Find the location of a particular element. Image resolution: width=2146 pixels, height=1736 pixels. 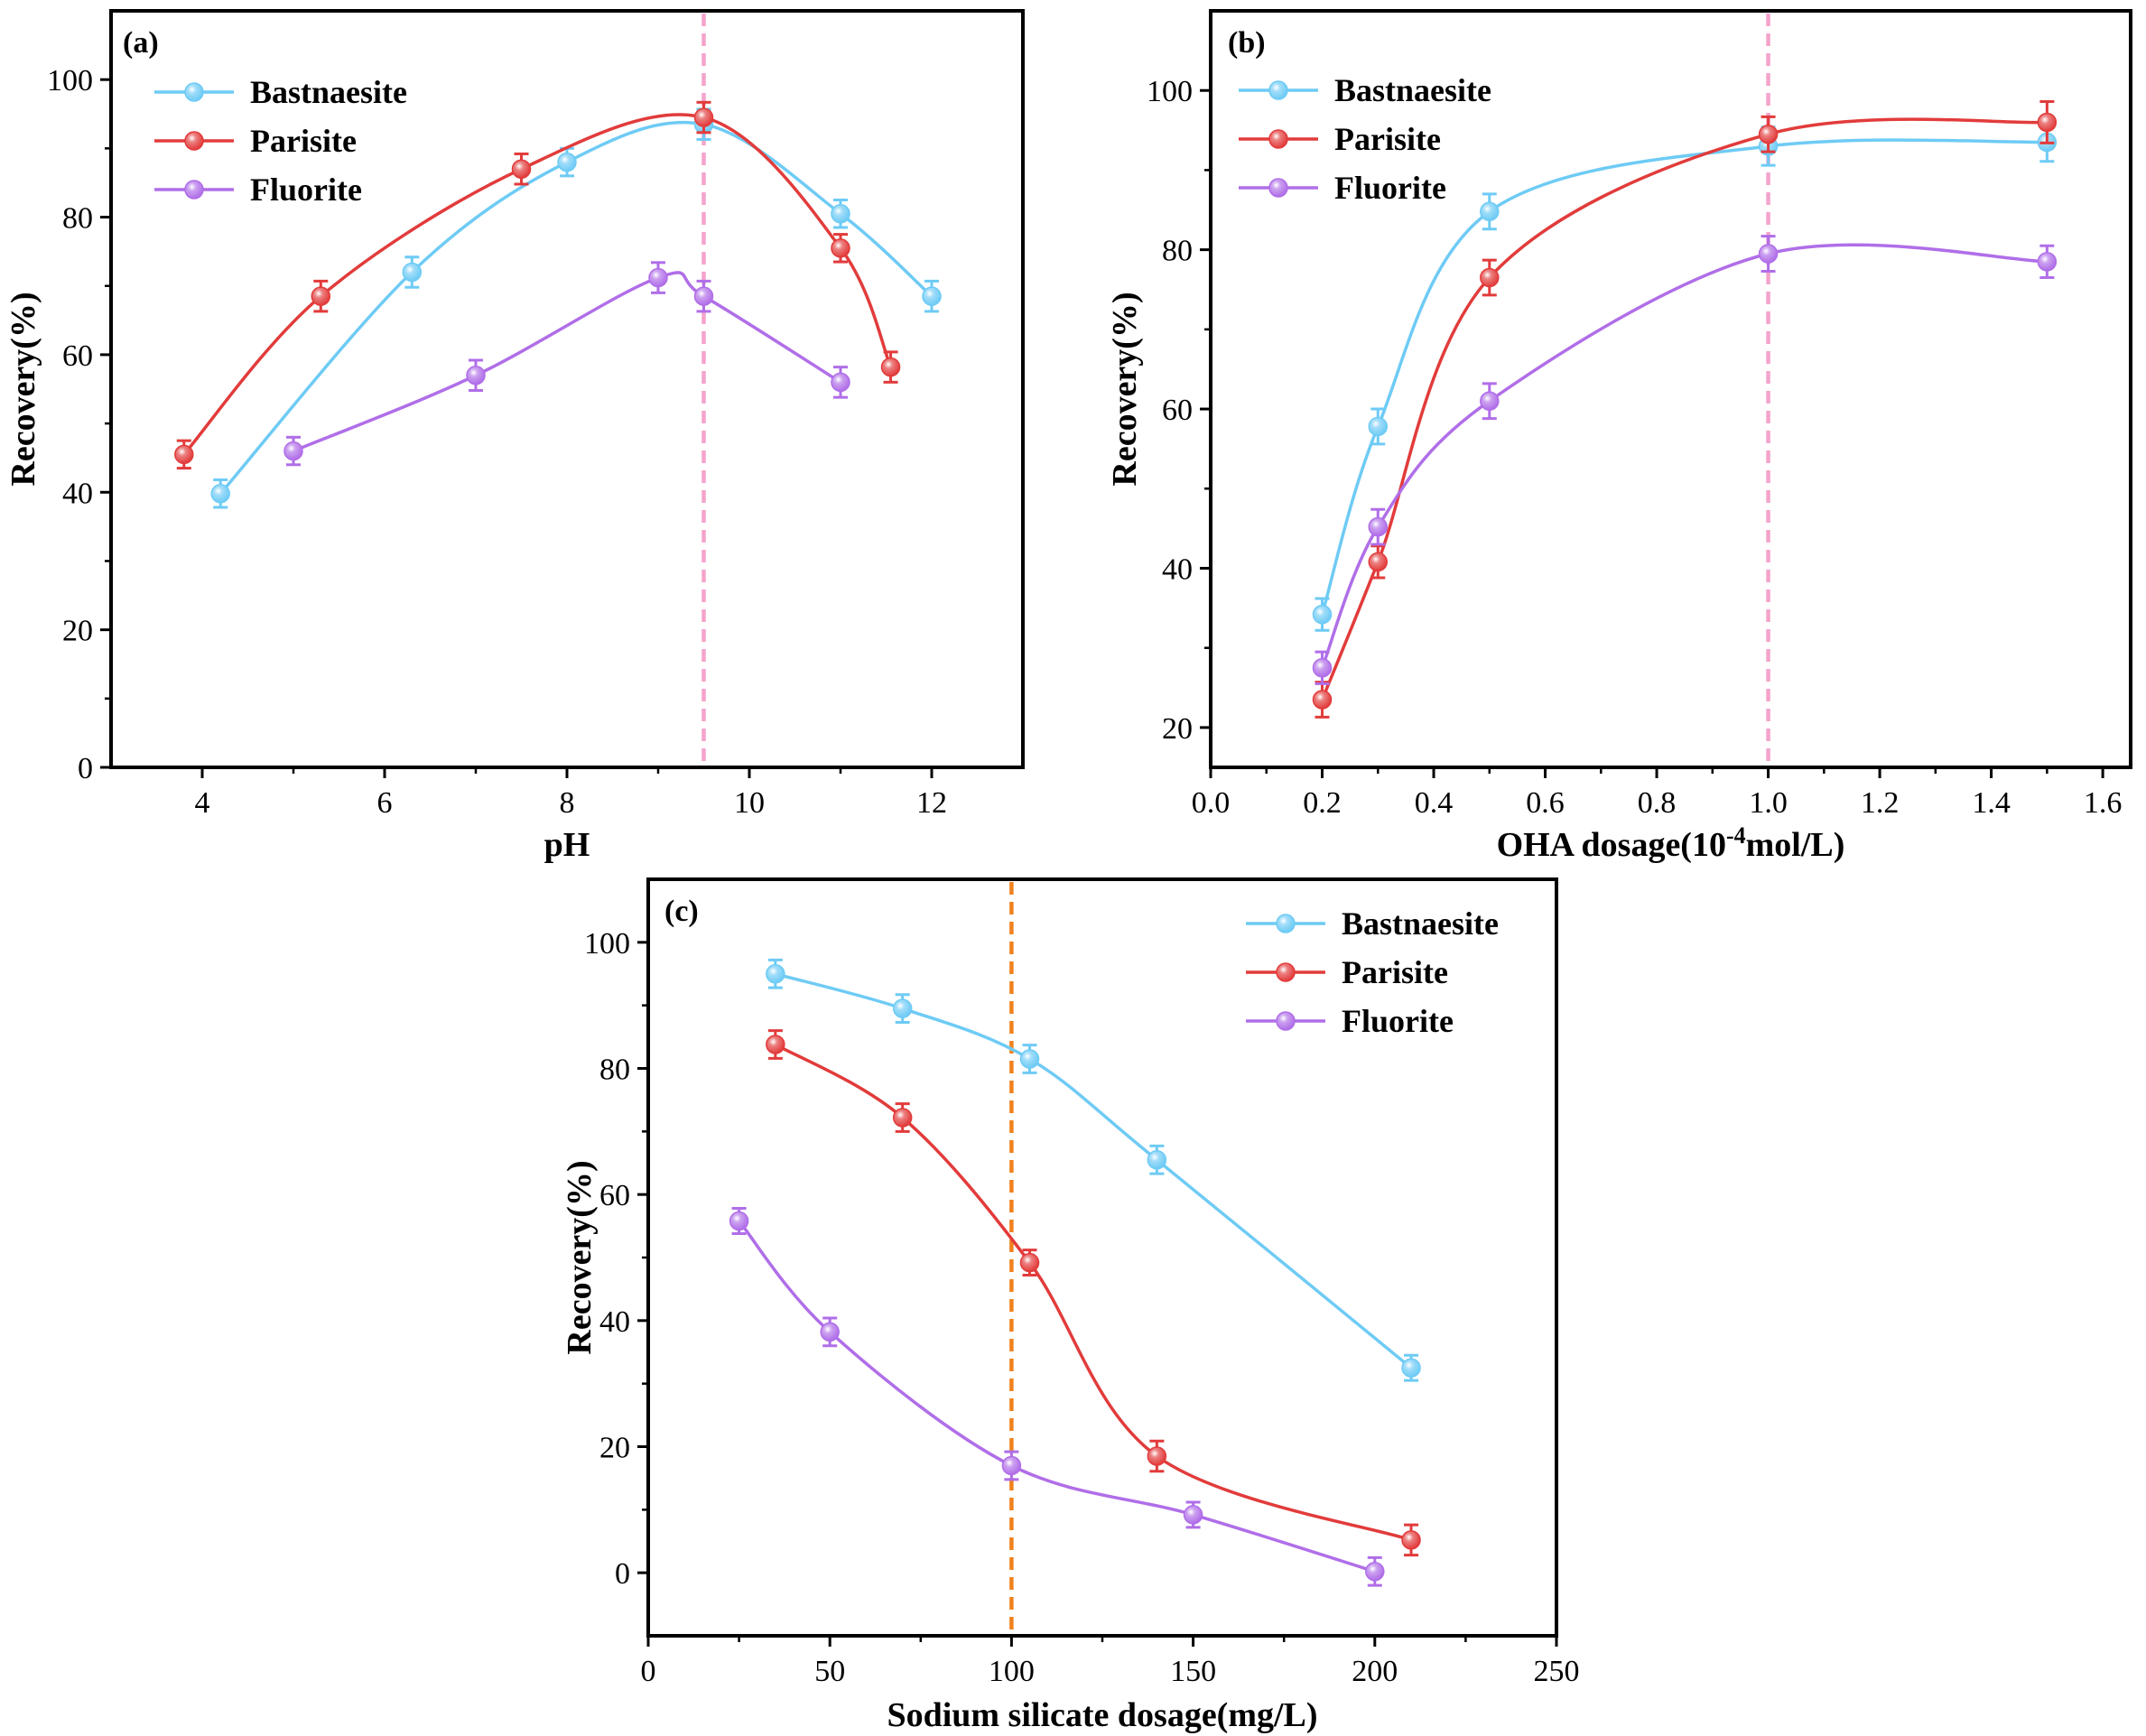

x-tick-label: 200 is located at coordinates (1375, 1672).